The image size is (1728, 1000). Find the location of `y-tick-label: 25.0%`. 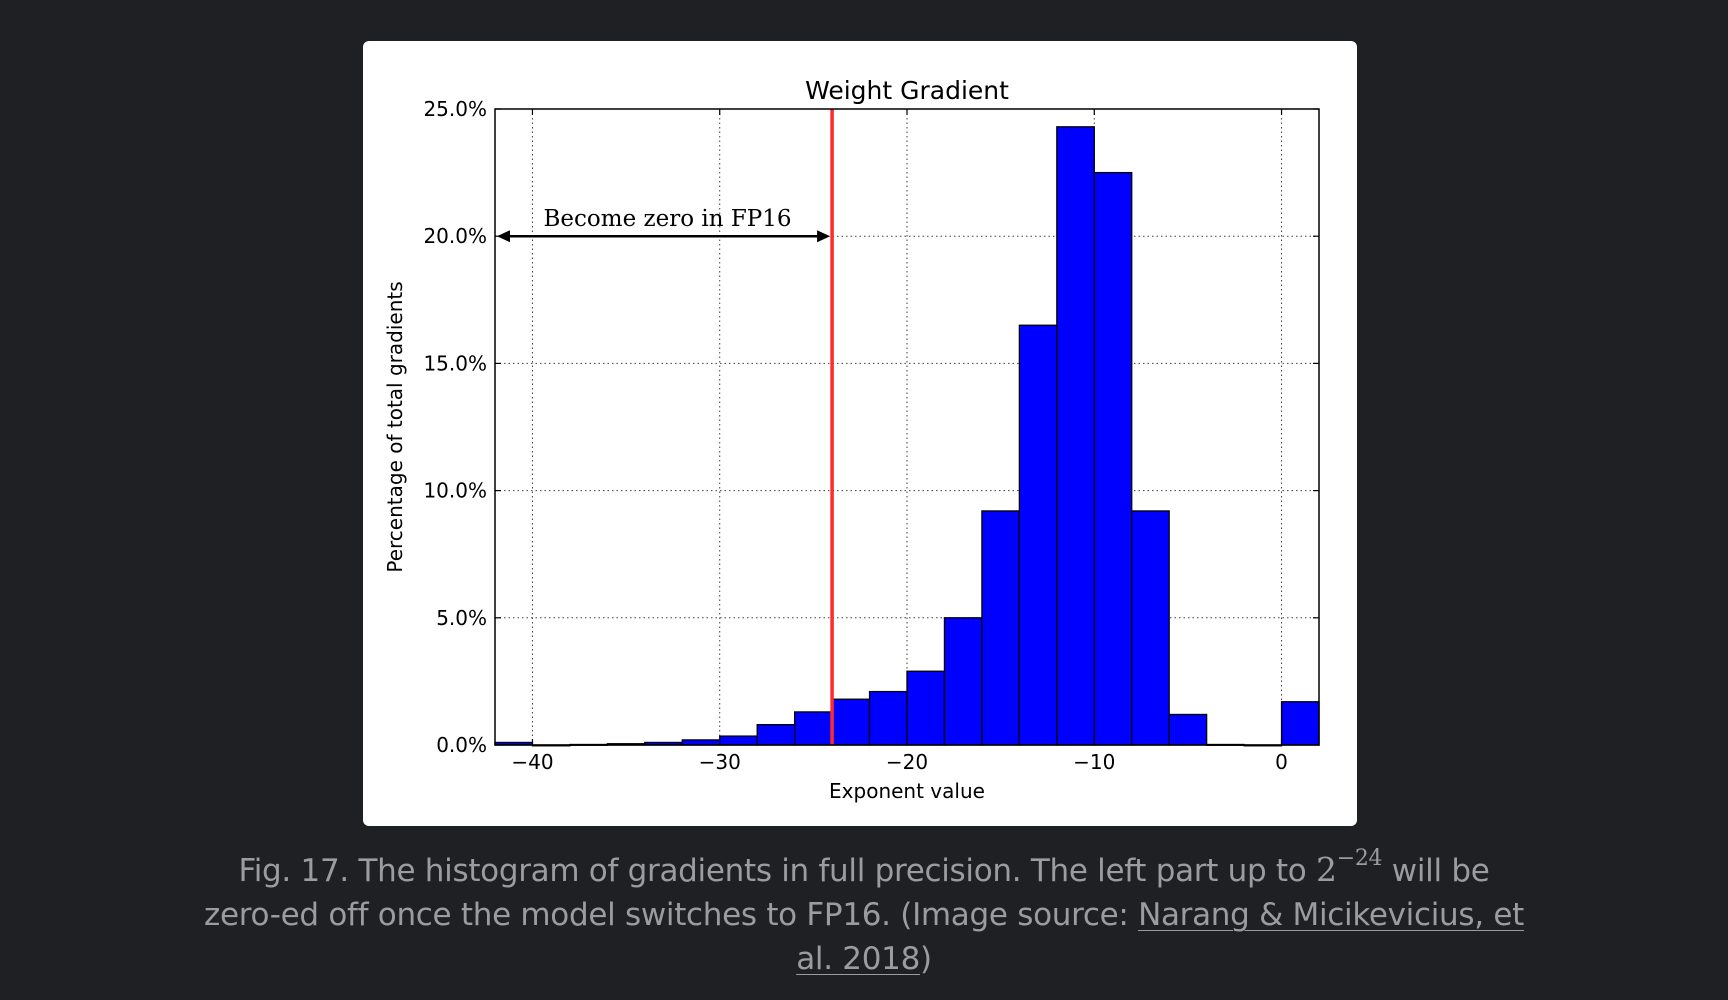

y-tick-label: 25.0% is located at coordinates (455, 109).